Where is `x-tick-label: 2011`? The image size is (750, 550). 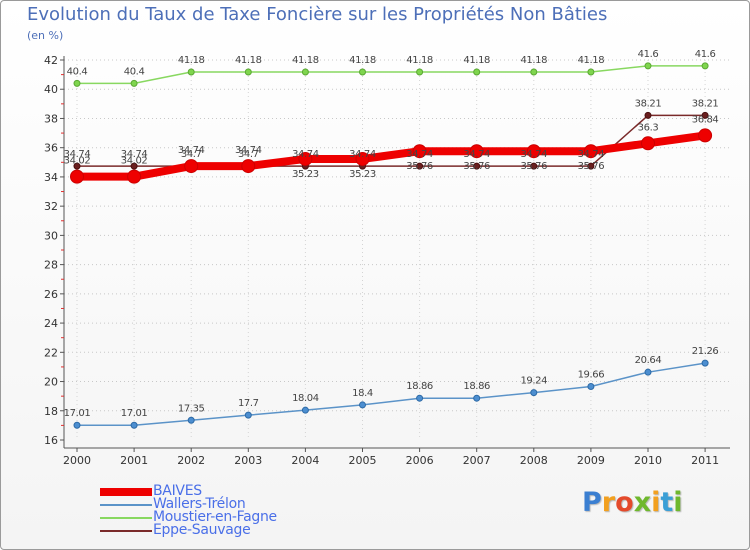 x-tick-label: 2011 is located at coordinates (705, 460).